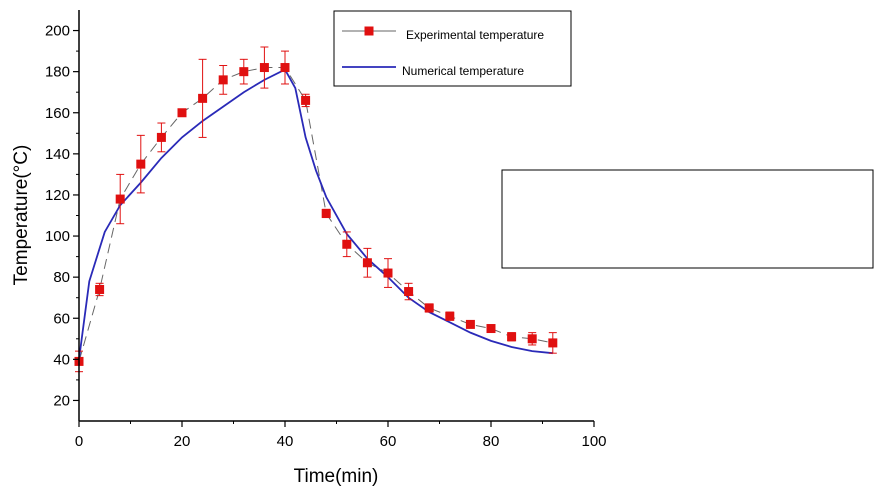  What do you see at coordinates (61, 359) in the screenshot?
I see `y-tick-label-1: 40` at bounding box center [61, 359].